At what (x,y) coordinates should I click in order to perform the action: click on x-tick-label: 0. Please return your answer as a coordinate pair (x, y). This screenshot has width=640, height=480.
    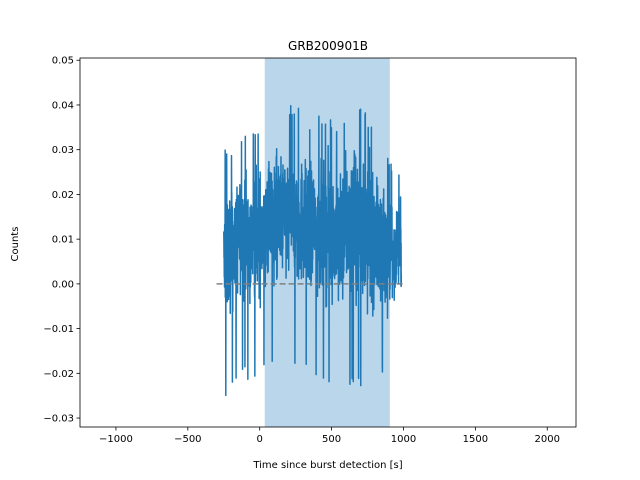
    Looking at the image, I should click on (260, 439).